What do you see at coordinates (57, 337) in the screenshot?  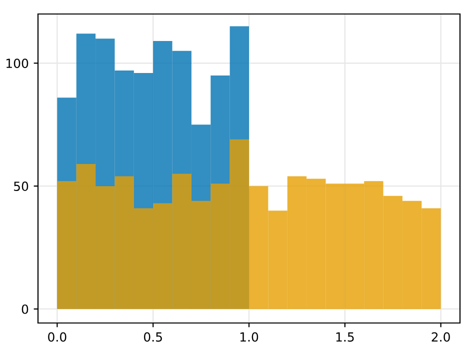 I see `x-tick-label: 0.0` at bounding box center [57, 337].